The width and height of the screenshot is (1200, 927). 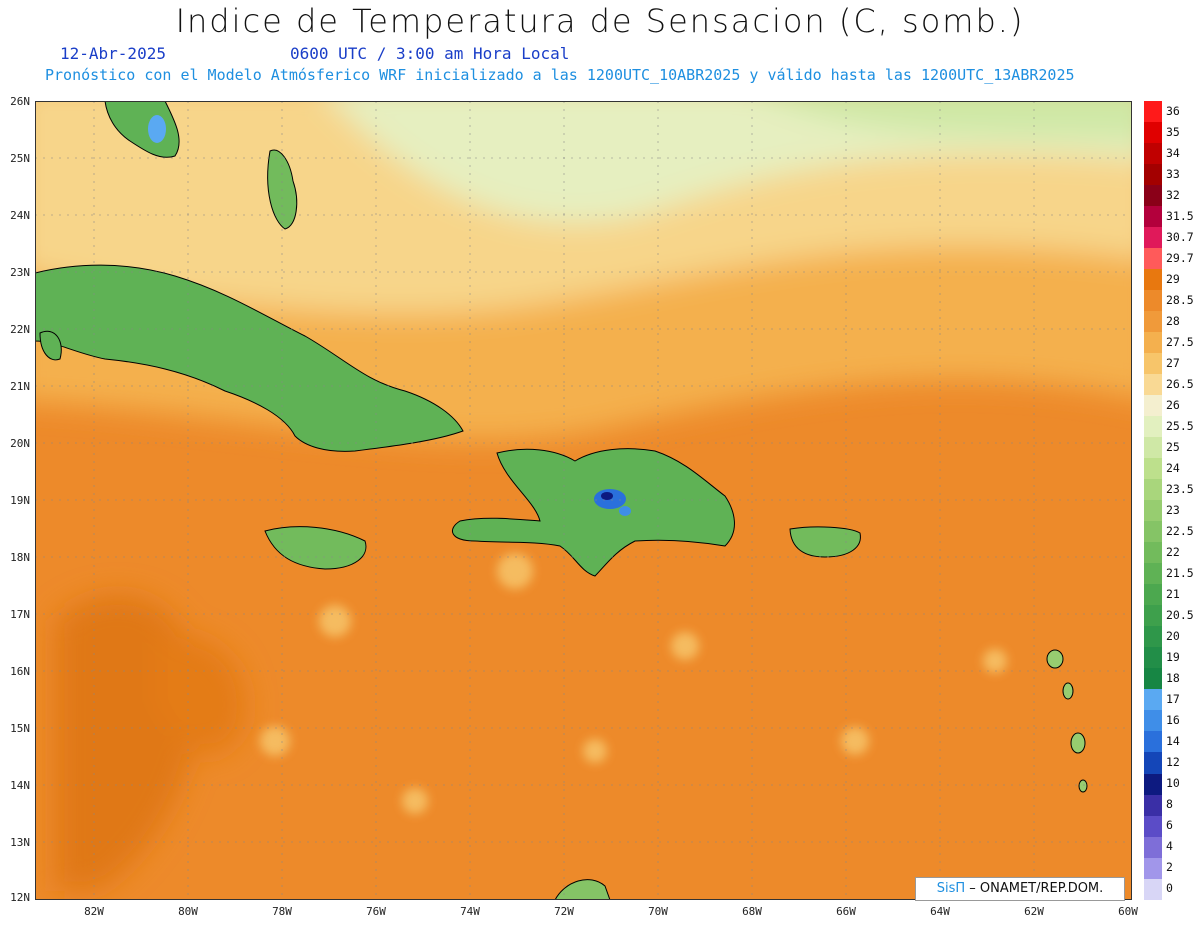 I want to click on colorbar-label: 8, so click(x=1169, y=804).